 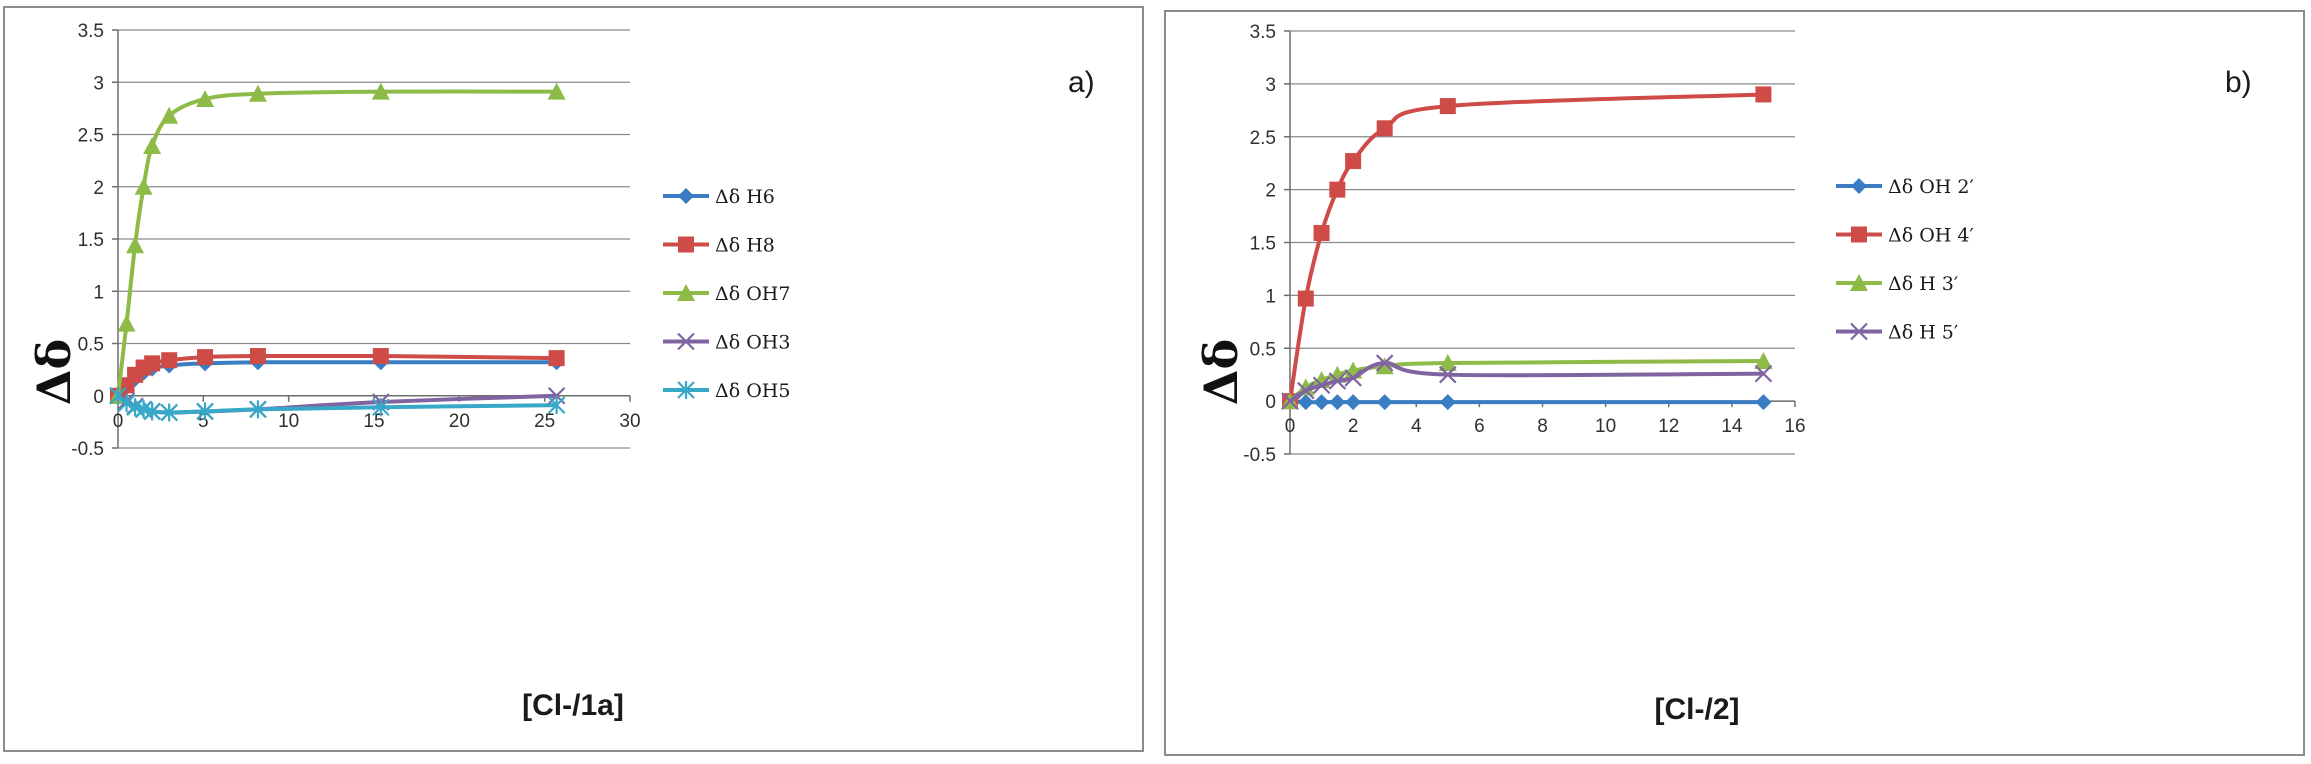 I want to click on legend-label: Δδ H6, so click(x=745, y=197).